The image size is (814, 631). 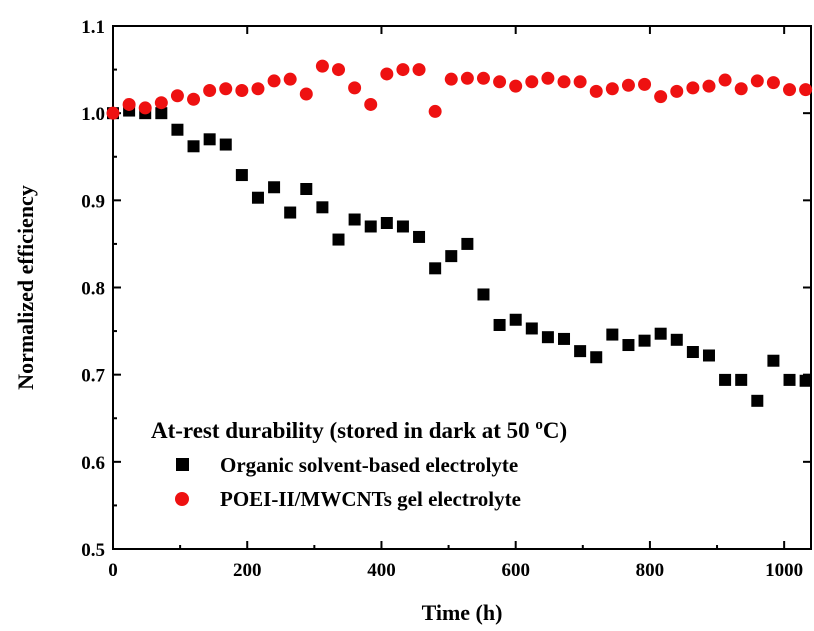 I want to click on x-tick-label: 200, so click(x=247, y=570).